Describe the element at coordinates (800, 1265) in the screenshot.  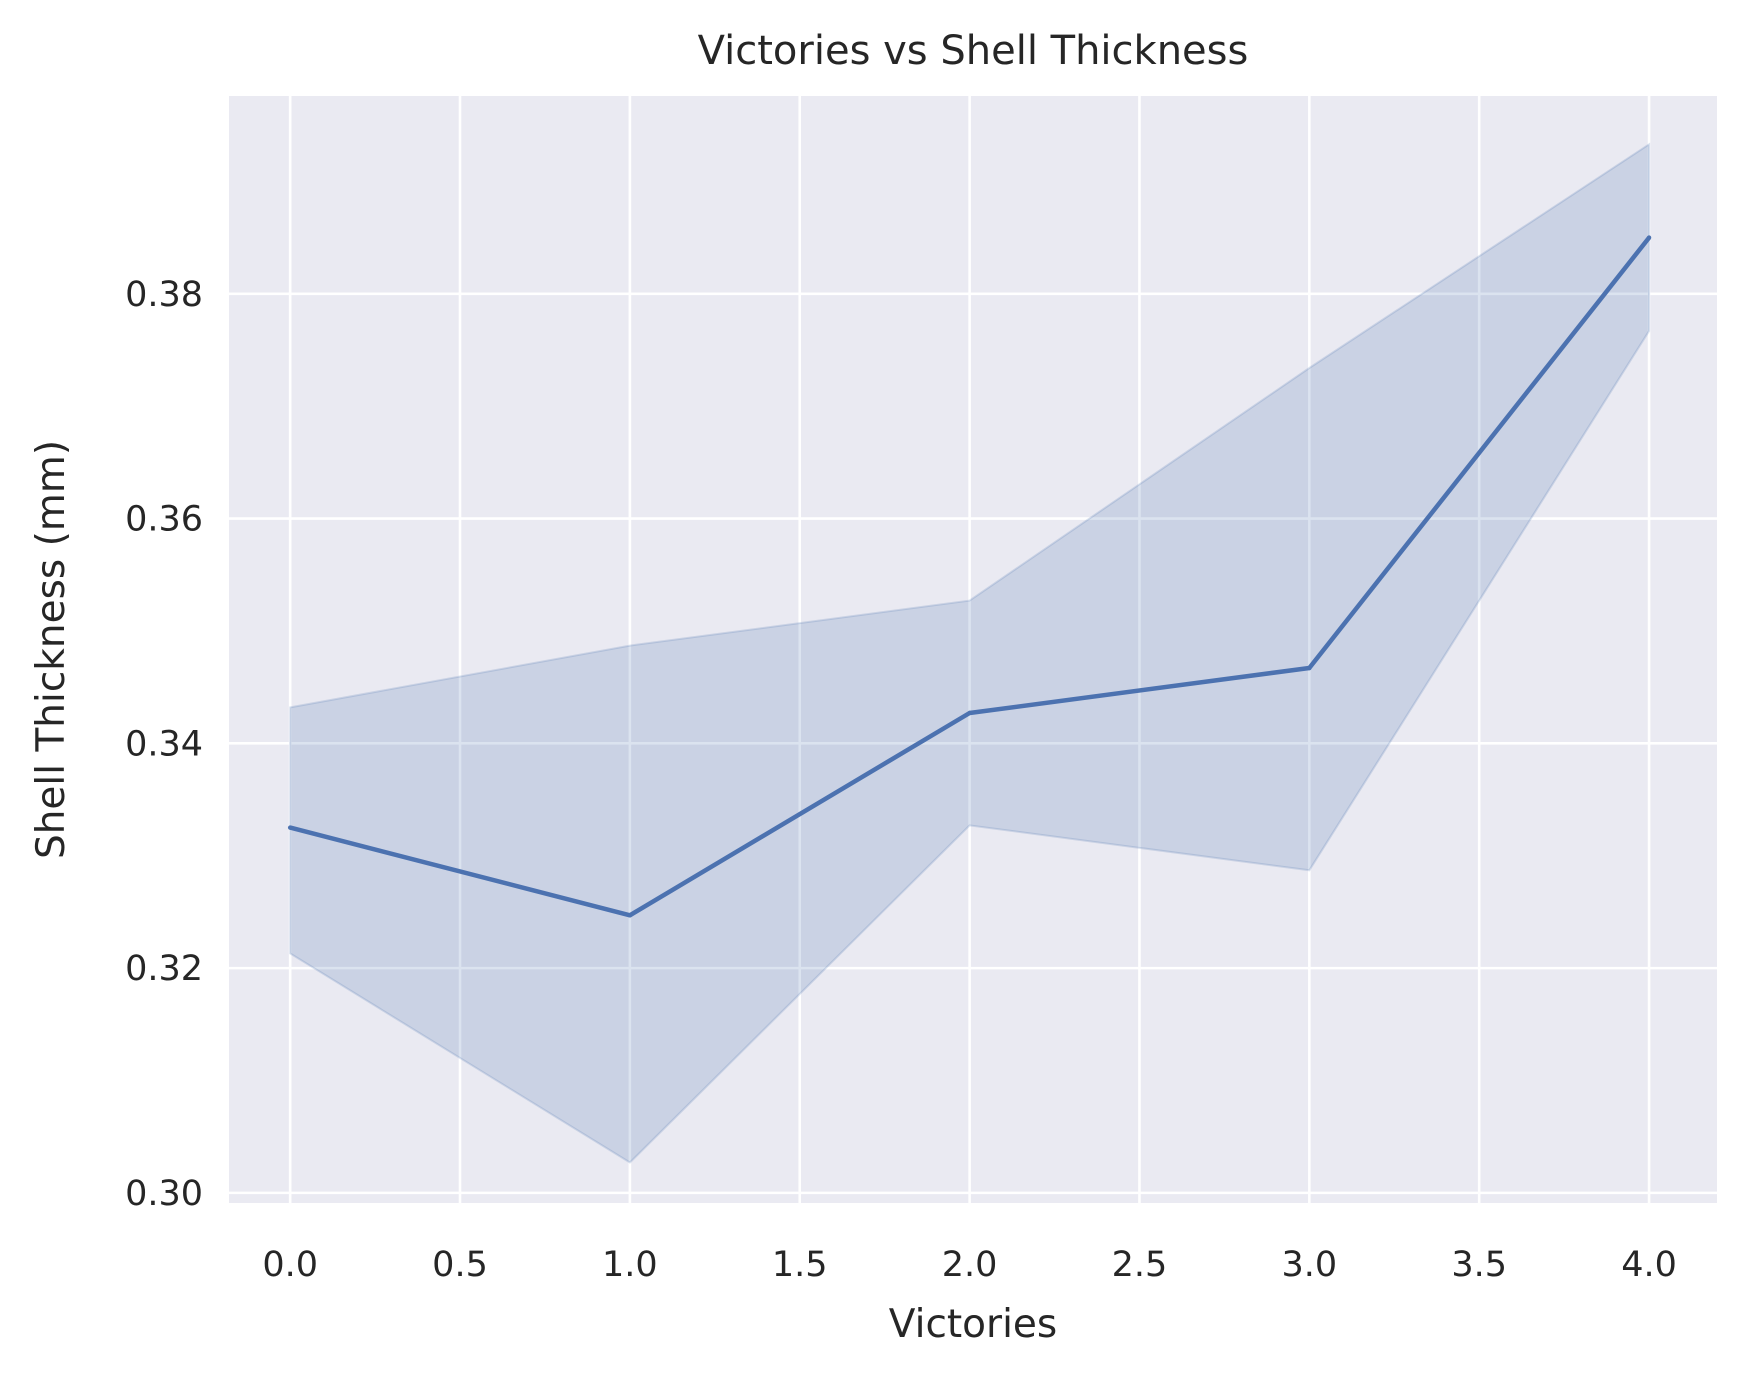
I see `x-tick-label: 1.5` at that location.